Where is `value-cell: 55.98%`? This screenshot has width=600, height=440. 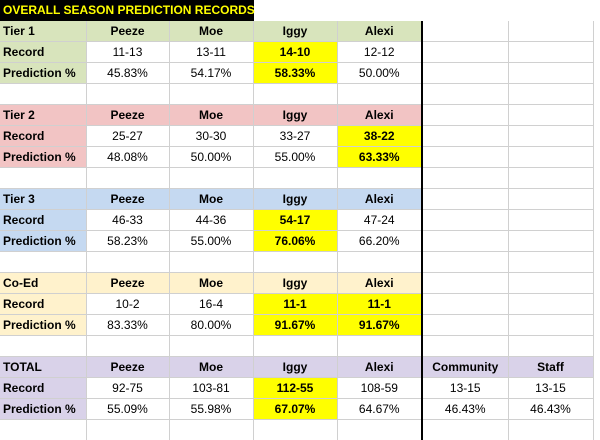
value-cell: 55.98% is located at coordinates (211, 409).